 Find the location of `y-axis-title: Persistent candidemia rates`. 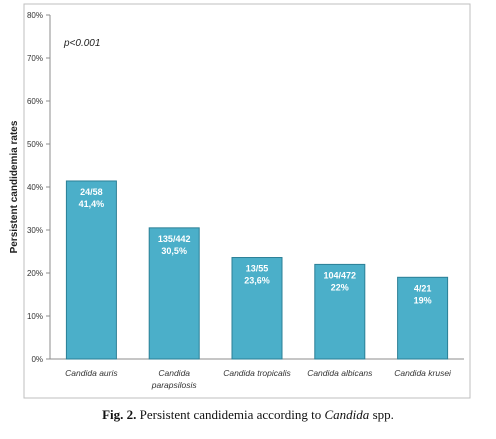

y-axis-title: Persistent candidemia rates is located at coordinates (14, 186).